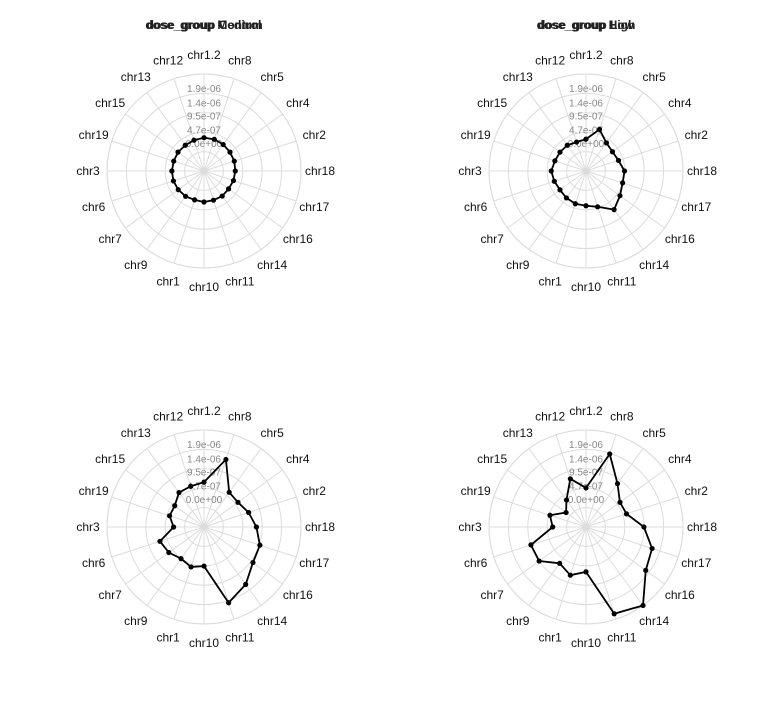  Describe the element at coordinates (314, 563) in the screenshot. I see `category-label: chr17` at that location.